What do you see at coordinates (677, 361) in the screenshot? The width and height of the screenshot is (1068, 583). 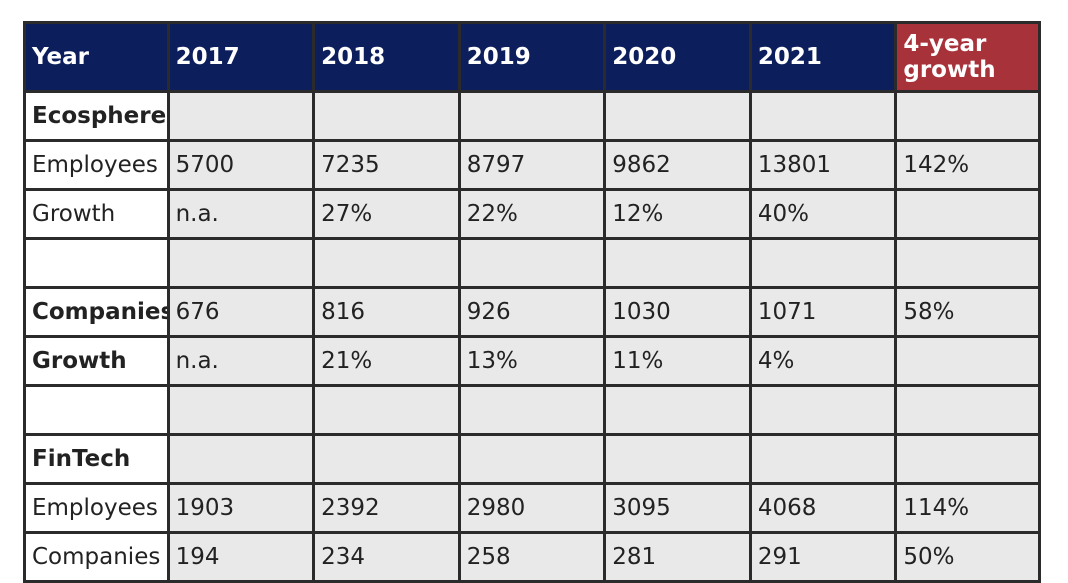 I see `value-cell: 11%` at bounding box center [677, 361].